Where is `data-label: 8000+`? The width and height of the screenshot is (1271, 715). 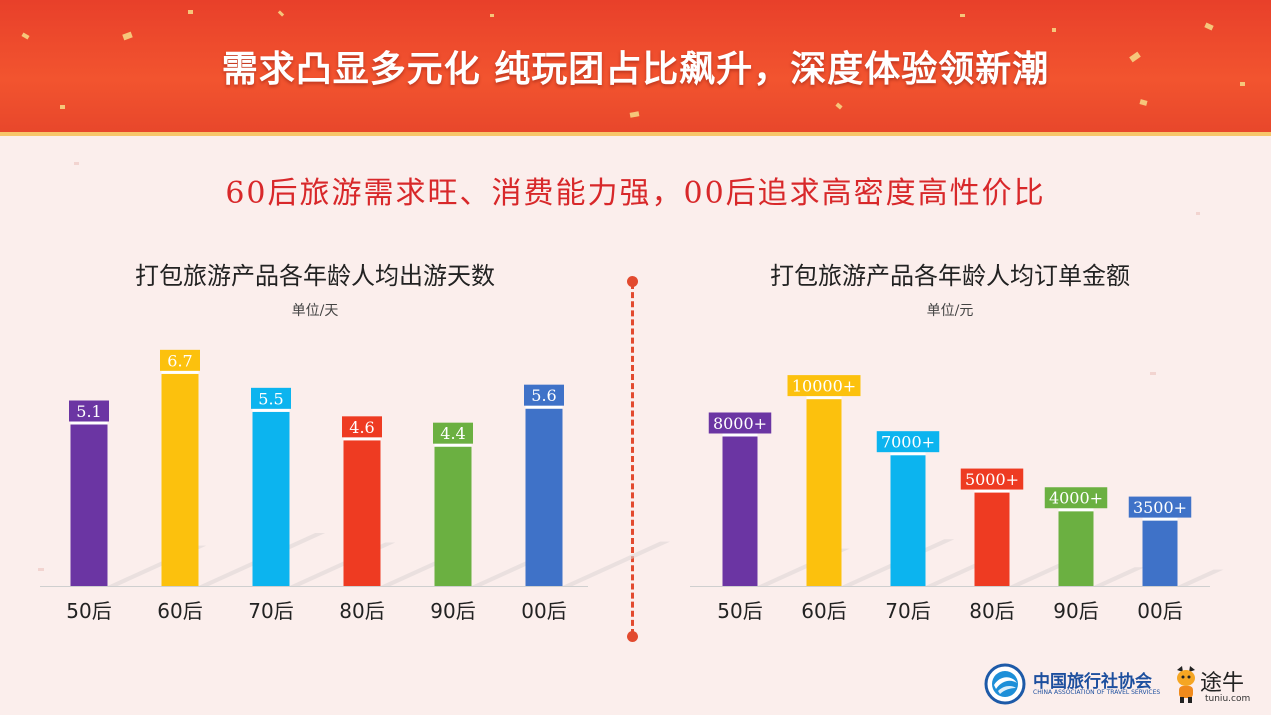
data-label: 8000+ is located at coordinates (740, 423).